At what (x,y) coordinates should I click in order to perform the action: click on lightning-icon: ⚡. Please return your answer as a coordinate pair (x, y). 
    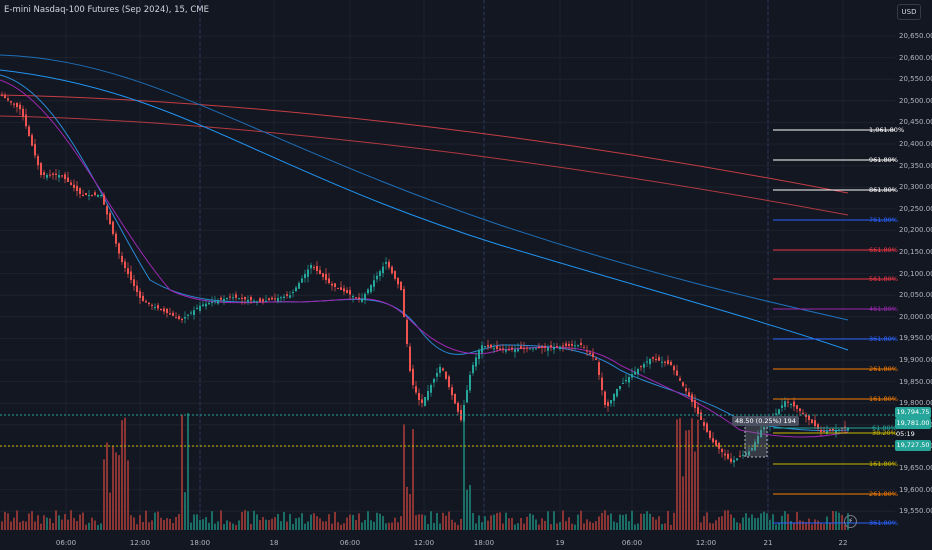
    Looking at the image, I should click on (850, 521).